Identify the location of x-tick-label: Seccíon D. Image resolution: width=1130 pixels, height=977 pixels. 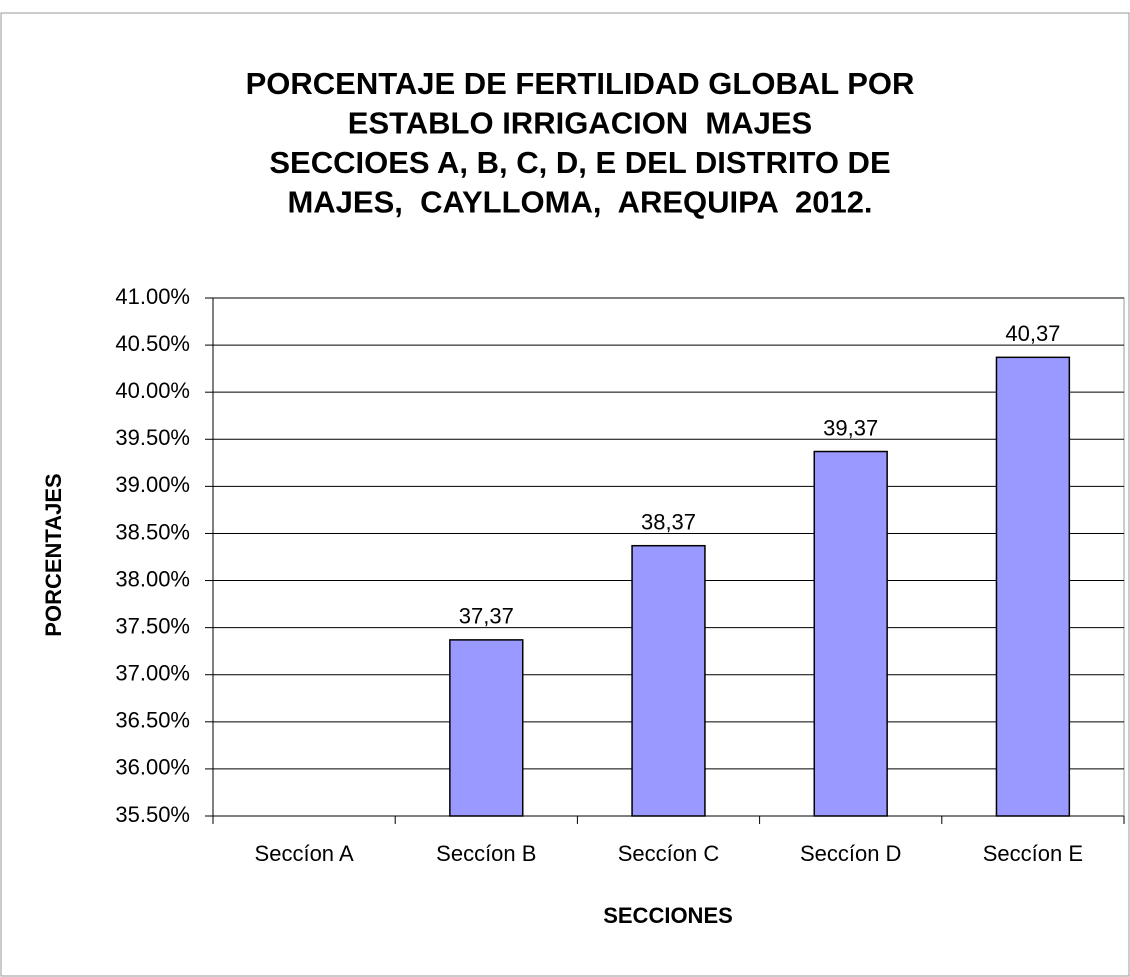
(851, 853).